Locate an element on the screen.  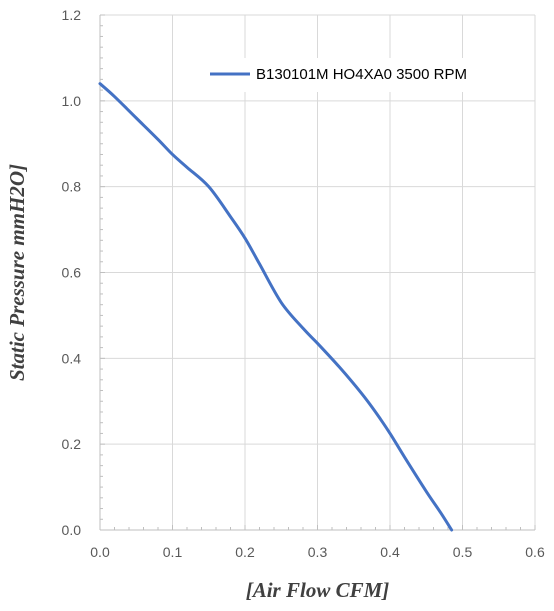
x-axis-title: [Air Flow CFM] is located at coordinates (318, 590).